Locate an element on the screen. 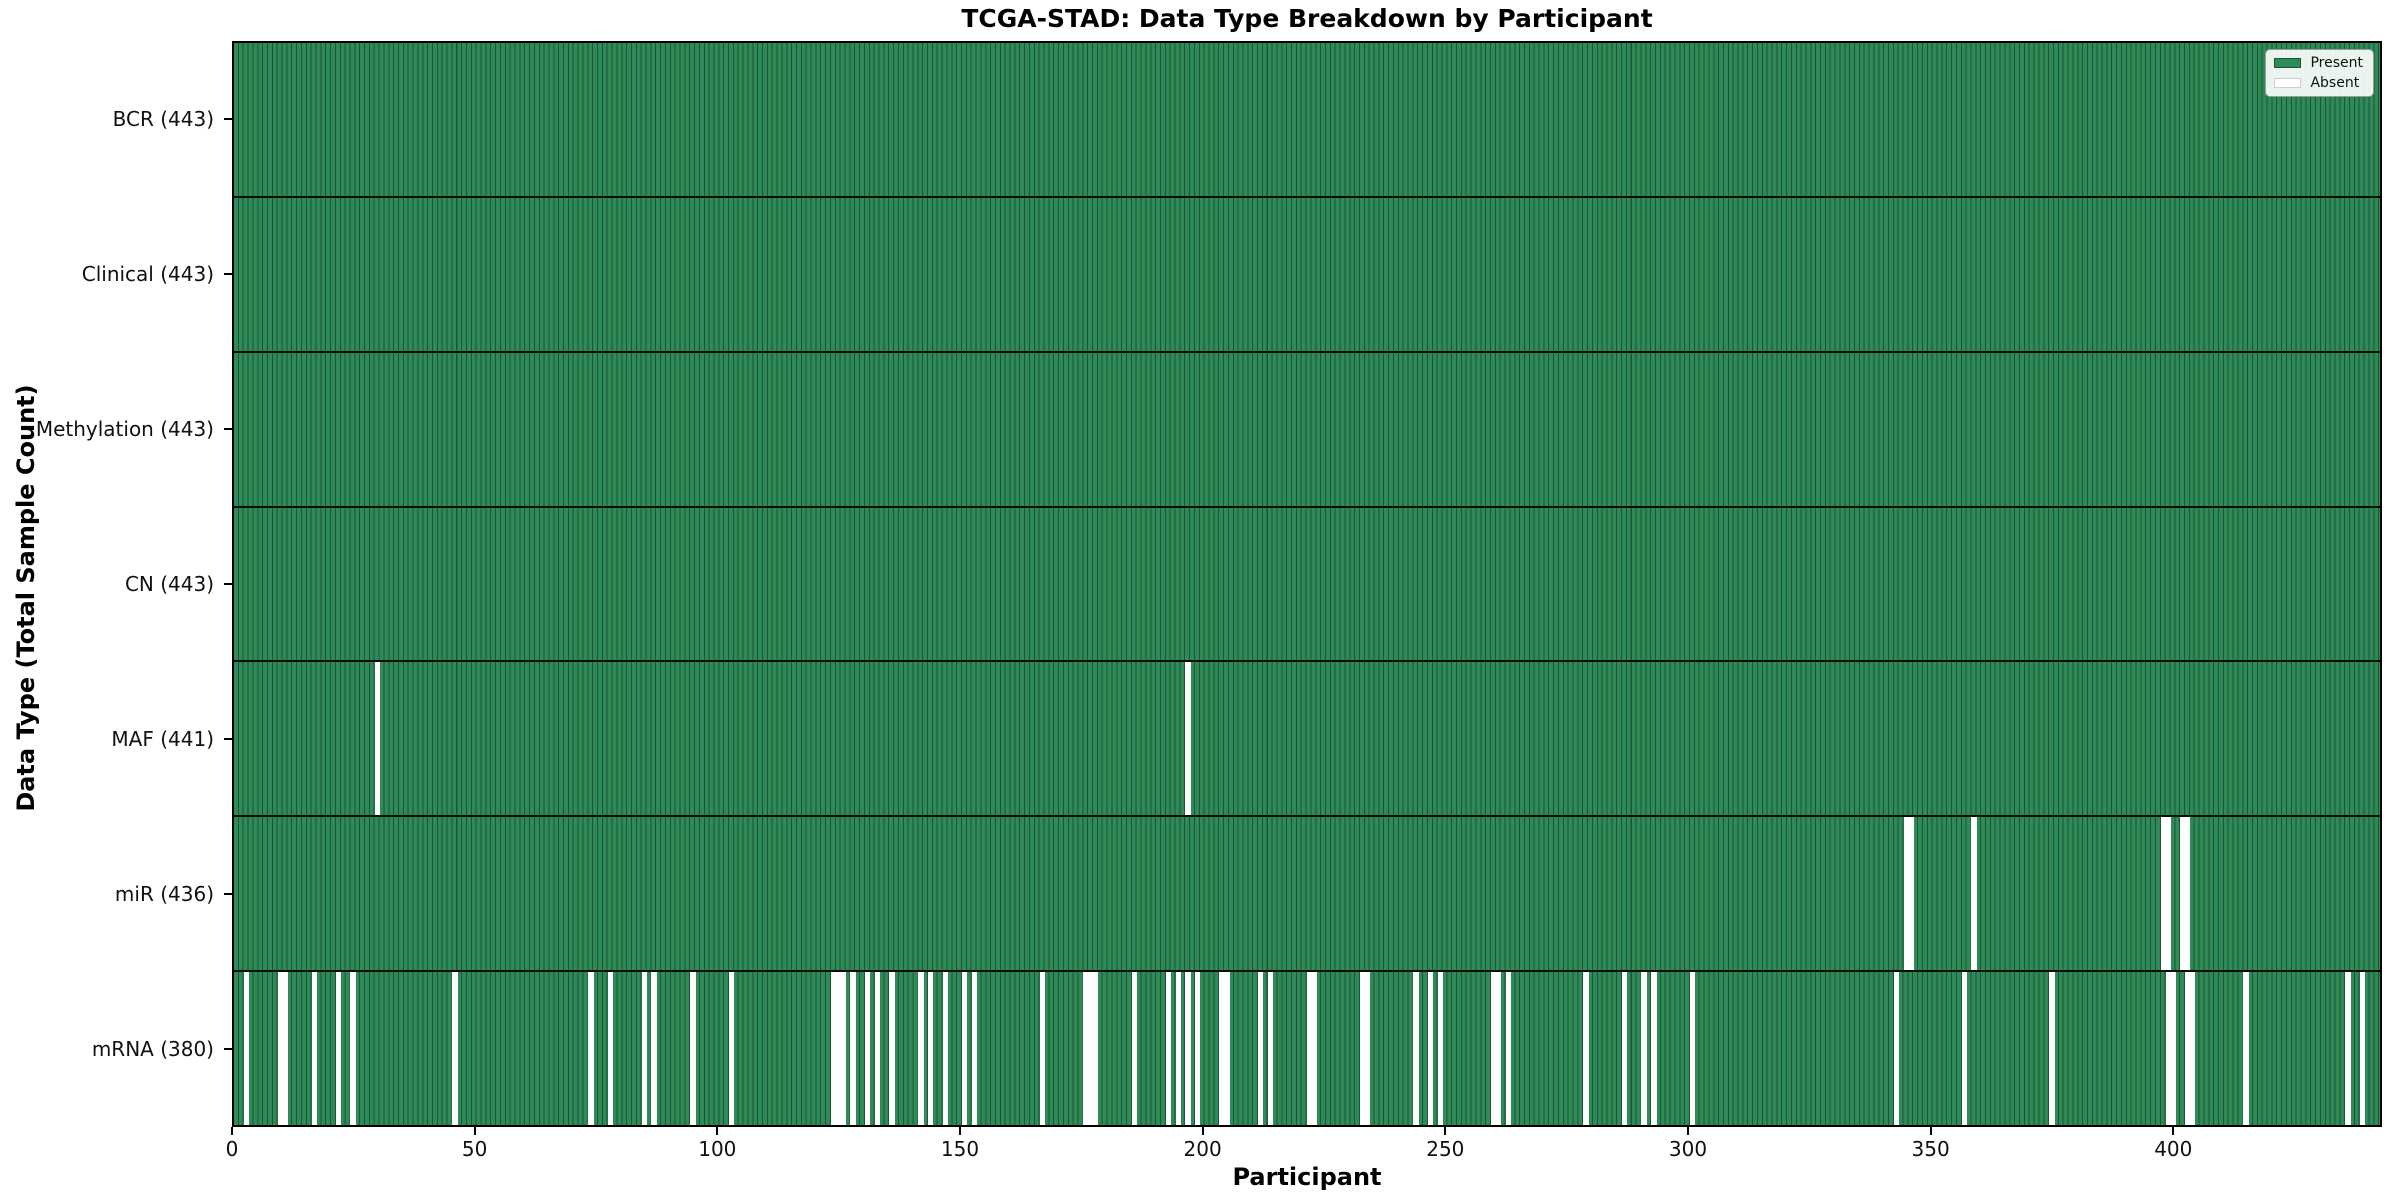 This screenshot has width=2400, height=1200. x-tick-label: 150 is located at coordinates (960, 1149).